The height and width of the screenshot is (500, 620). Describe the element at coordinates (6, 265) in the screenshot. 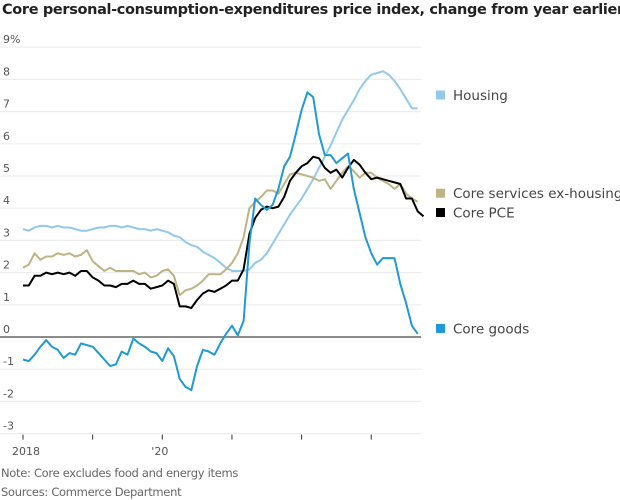

I see `y-tick-label: 2` at that location.